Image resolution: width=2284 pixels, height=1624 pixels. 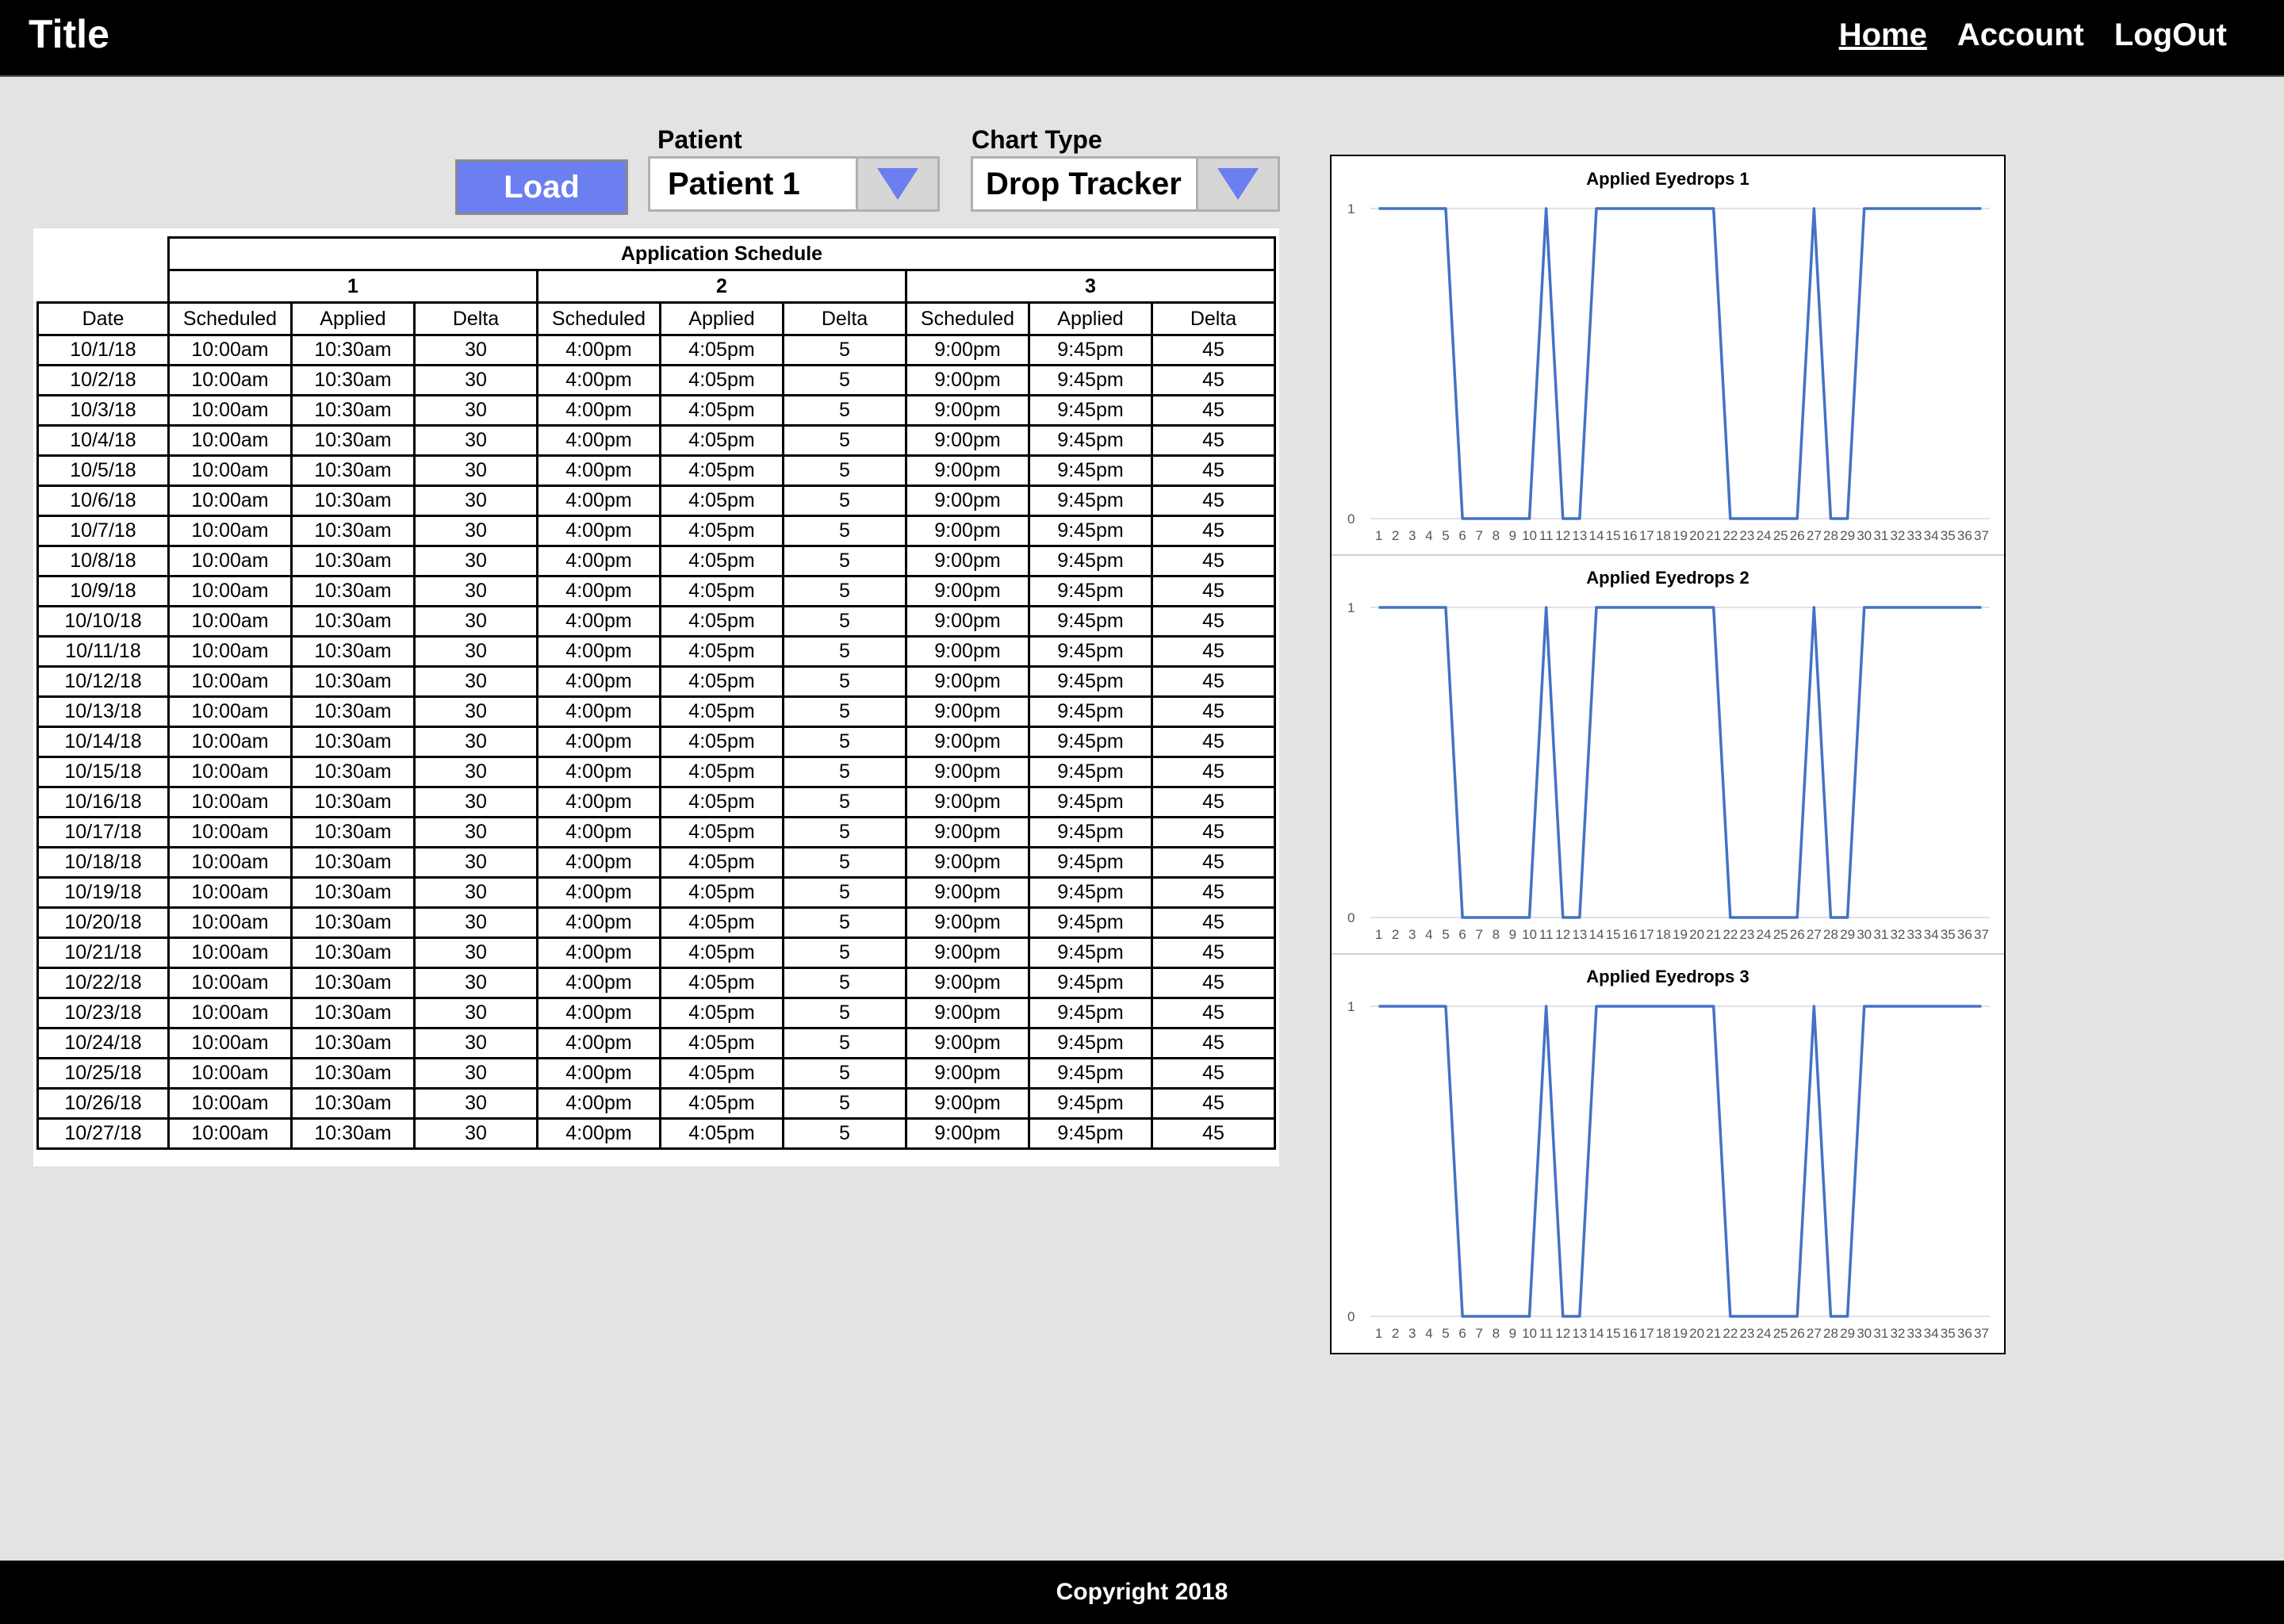 What do you see at coordinates (103, 350) in the screenshot?
I see `date-cell: 10/1/18` at bounding box center [103, 350].